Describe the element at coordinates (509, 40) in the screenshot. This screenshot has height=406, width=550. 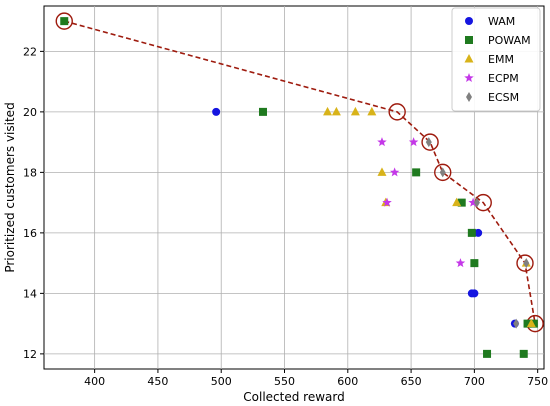
I see `legend-label: POWAM` at that location.